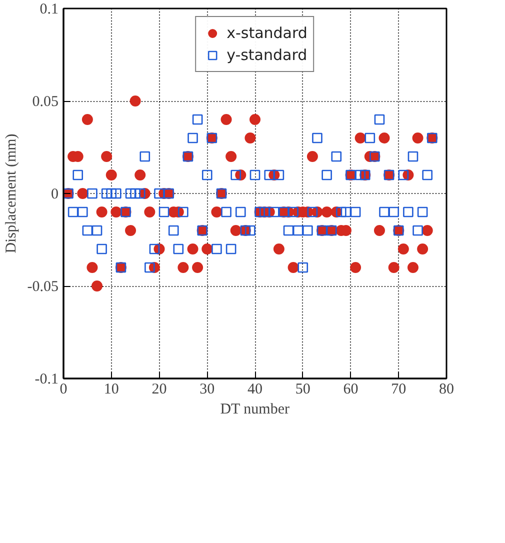 The width and height of the screenshot is (505, 543). I want to click on y-tick-label: 0, so click(54, 194).